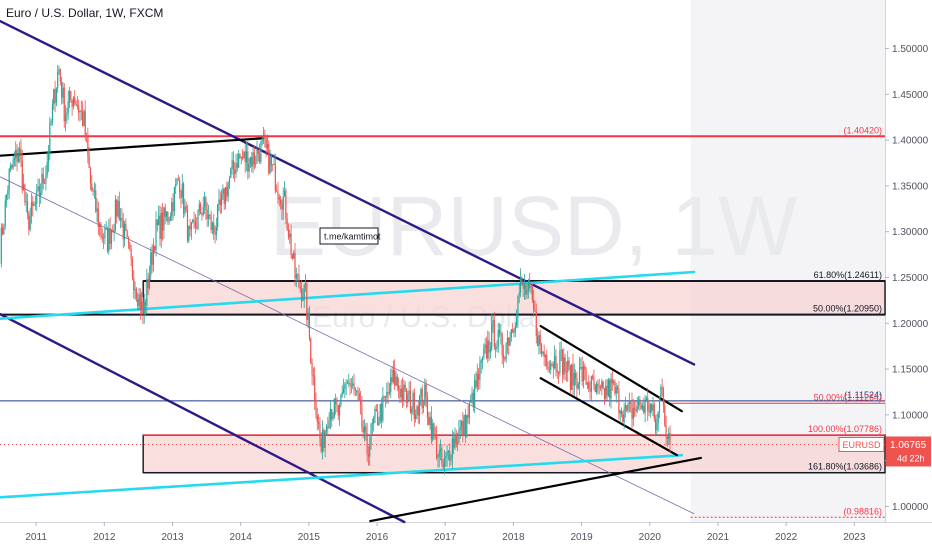 The height and width of the screenshot is (550, 932). Describe the element at coordinates (36, 537) in the screenshot. I see `x-tick-label-1: 2011` at that location.